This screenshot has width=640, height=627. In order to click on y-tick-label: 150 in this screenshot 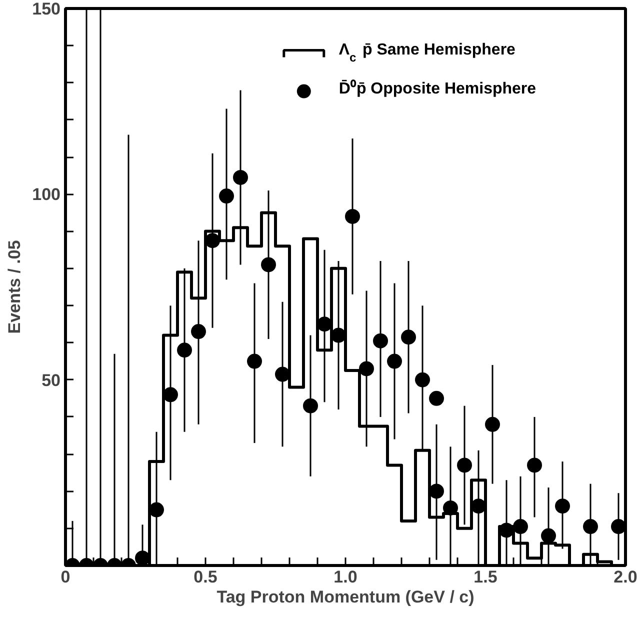, I will do `click(46, 9)`.